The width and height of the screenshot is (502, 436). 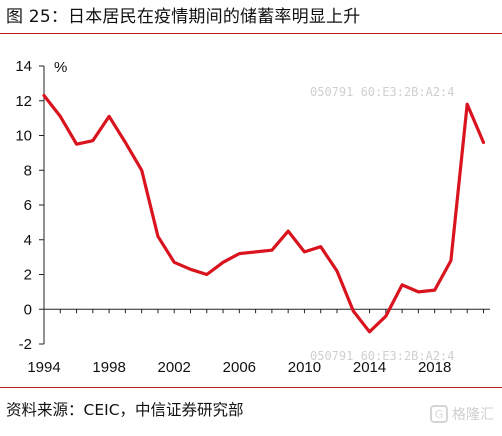 What do you see at coordinates (183, 17) in the screenshot?
I see `chart-title: 图 25：日本居民在疫情期间的储蓄率明显上升` at bounding box center [183, 17].